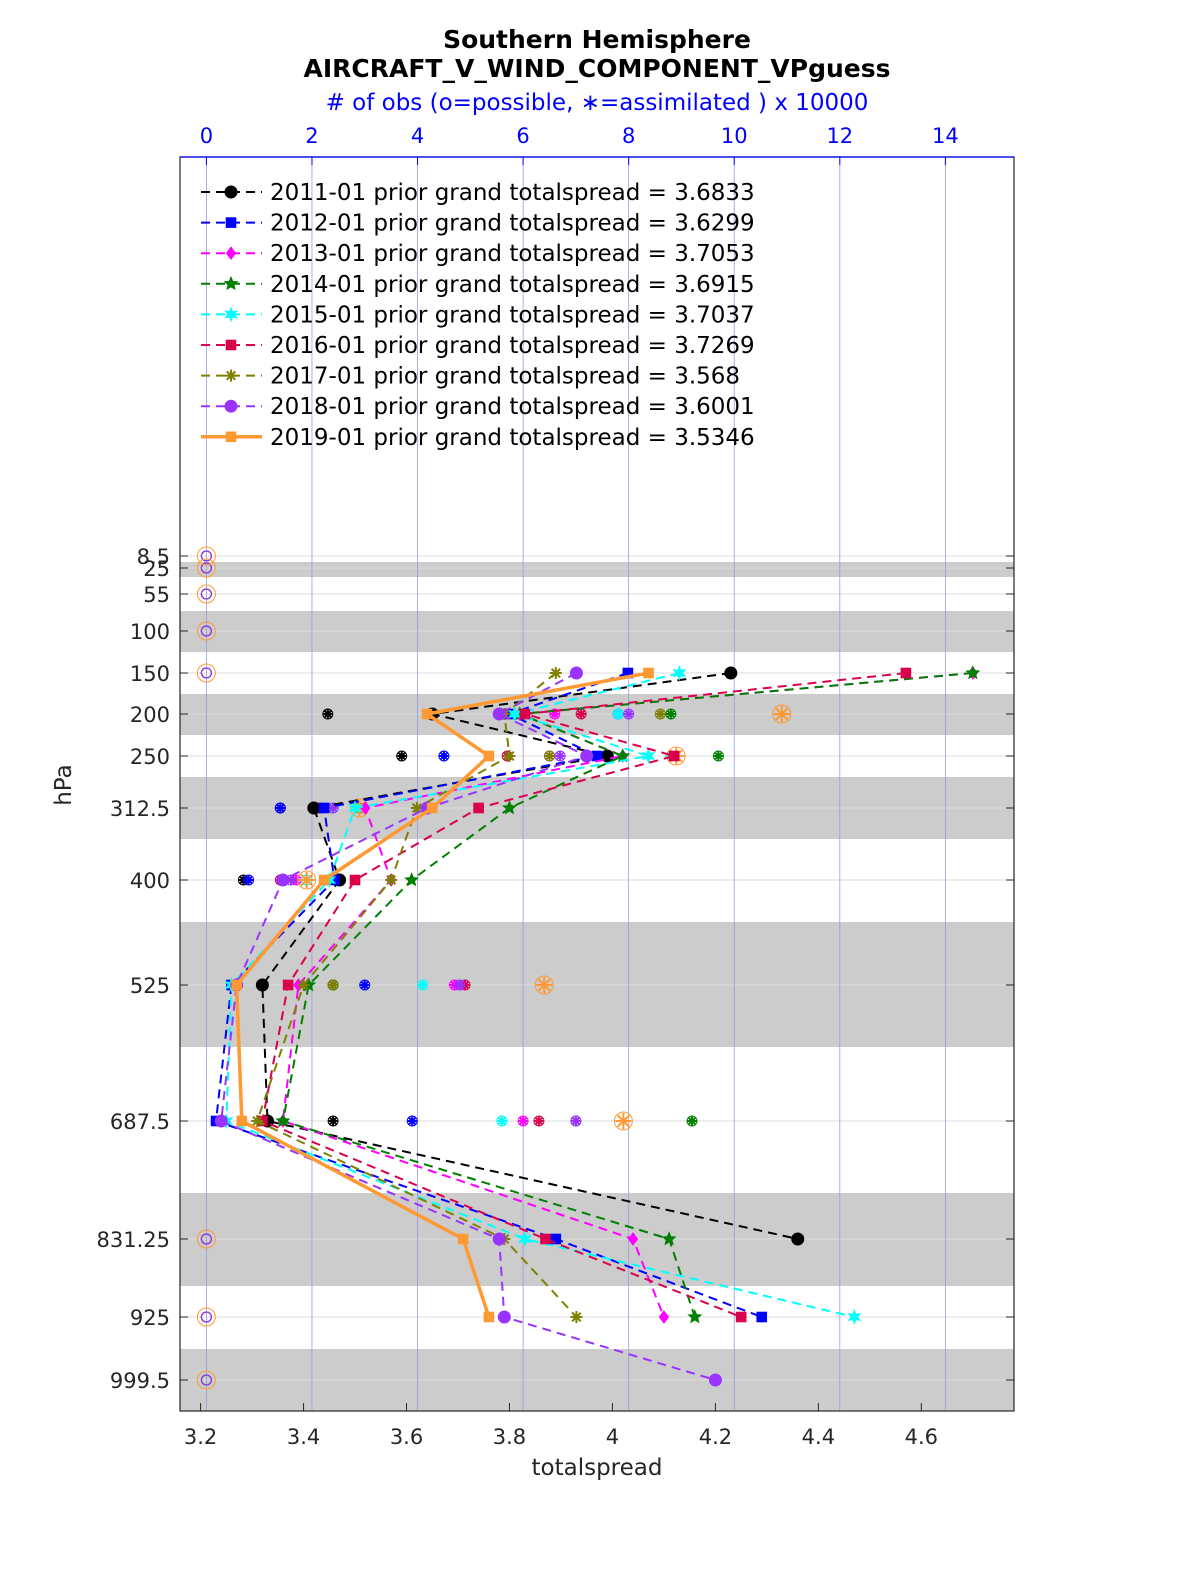 The height and width of the screenshot is (1575, 1200). I want to click on top-tick-label-6: 12, so click(839, 136).